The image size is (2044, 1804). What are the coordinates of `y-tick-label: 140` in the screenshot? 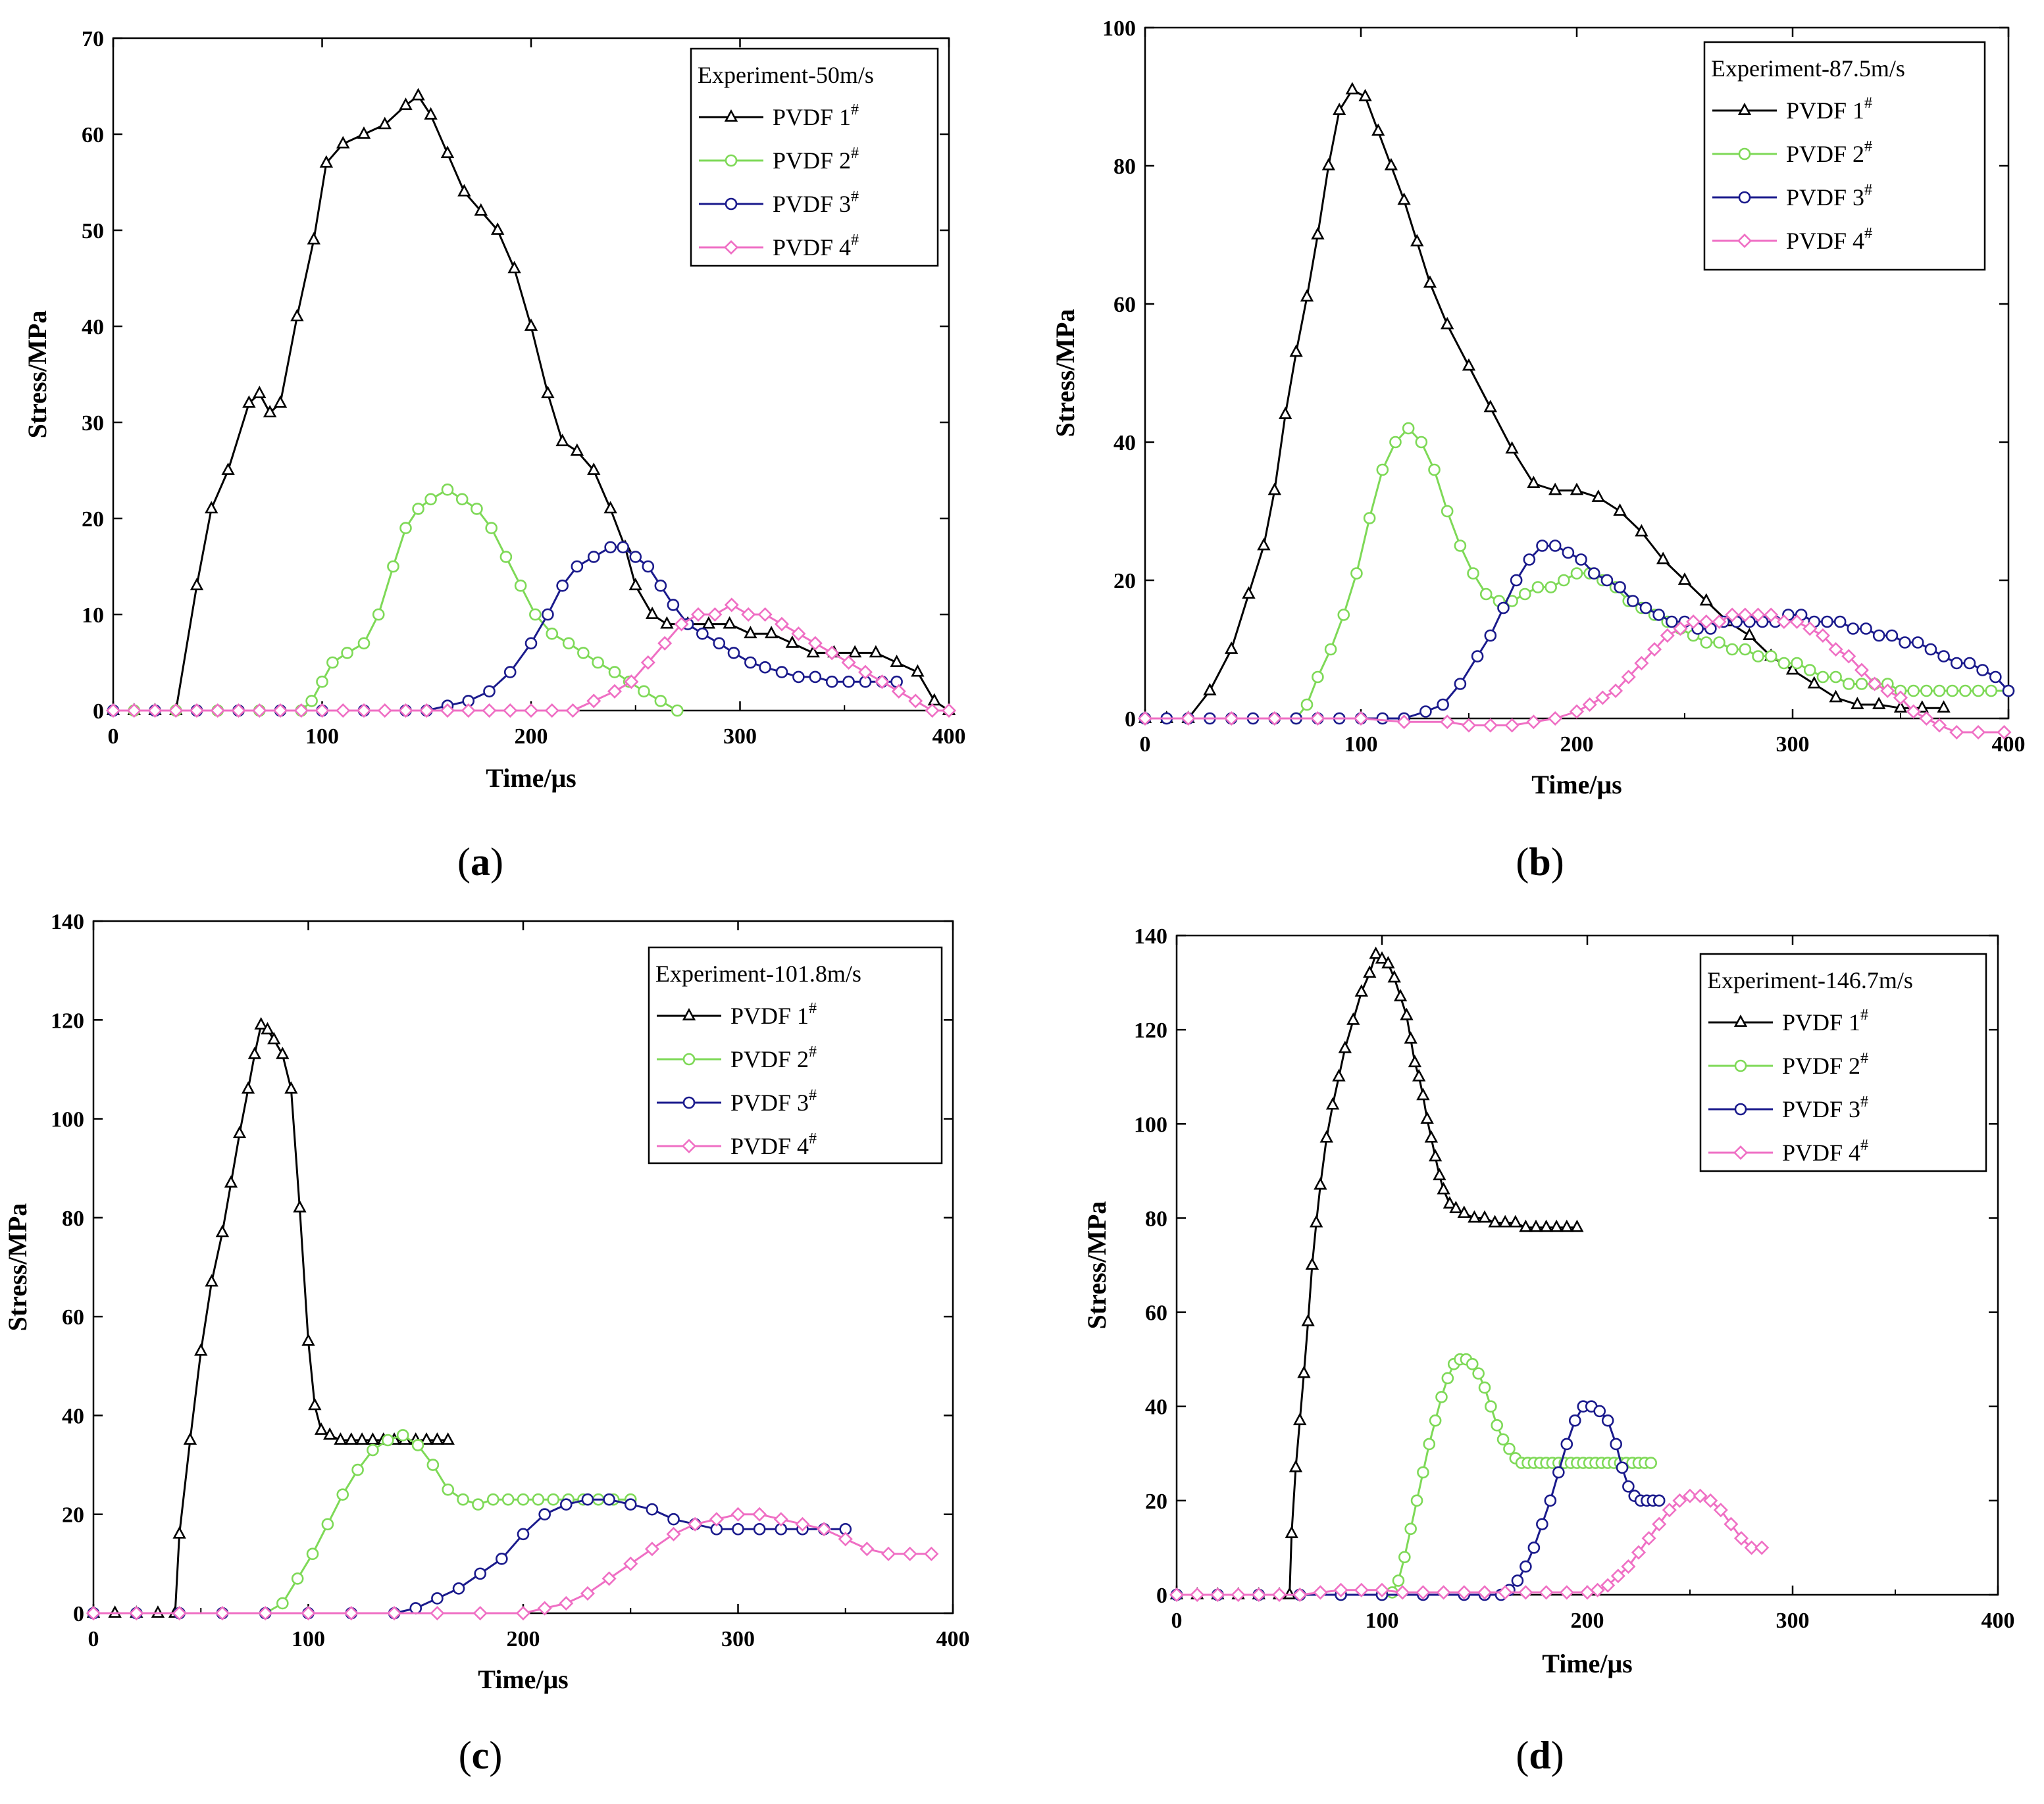 It's located at (1150, 936).